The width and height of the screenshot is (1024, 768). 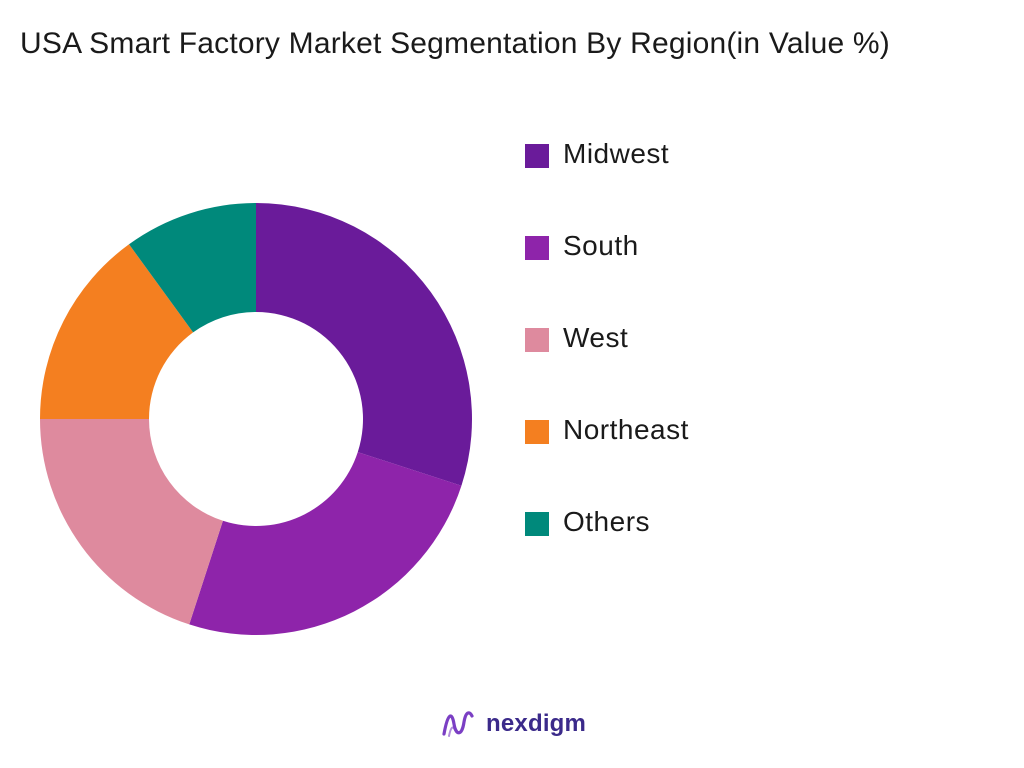 I want to click on legend-item-others: Others, so click(x=675, y=544).